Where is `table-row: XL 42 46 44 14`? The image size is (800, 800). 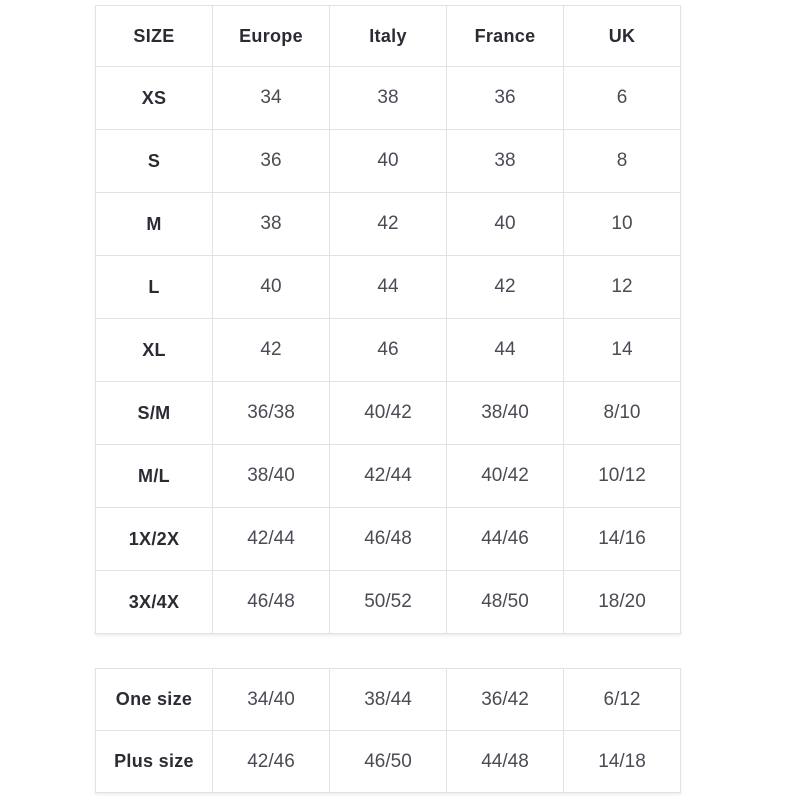 table-row: XL 42 46 44 14 is located at coordinates (388, 350).